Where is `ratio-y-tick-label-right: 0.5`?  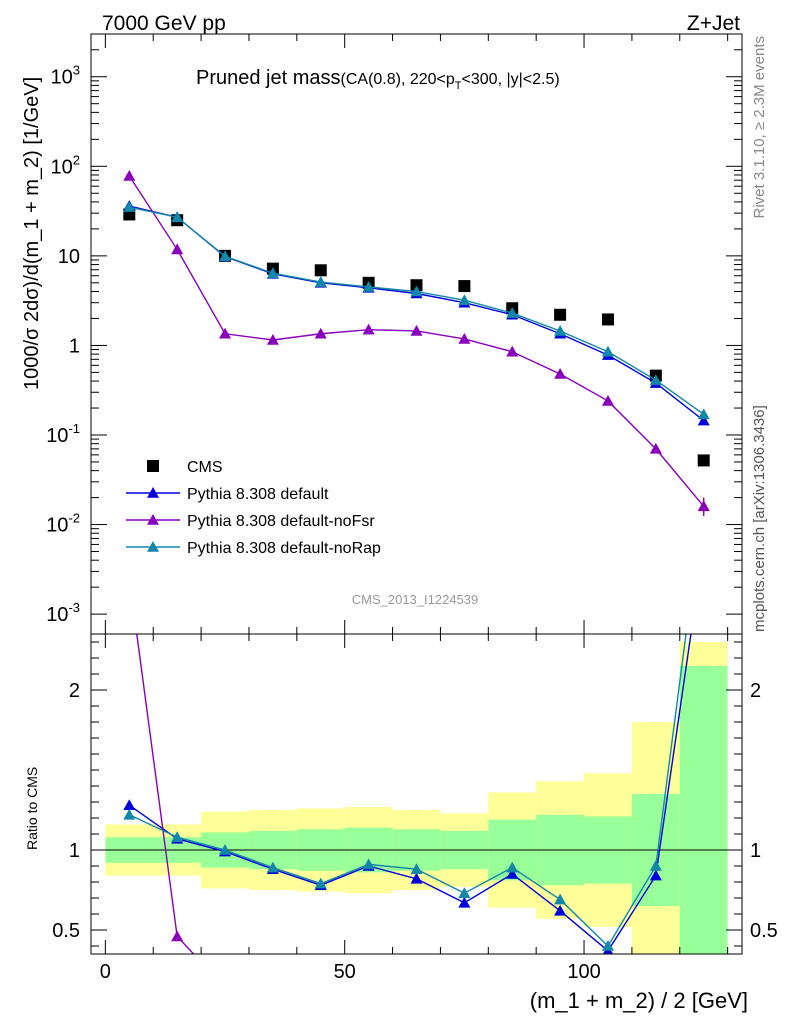
ratio-y-tick-label-right: 0.5 is located at coordinates (764, 931).